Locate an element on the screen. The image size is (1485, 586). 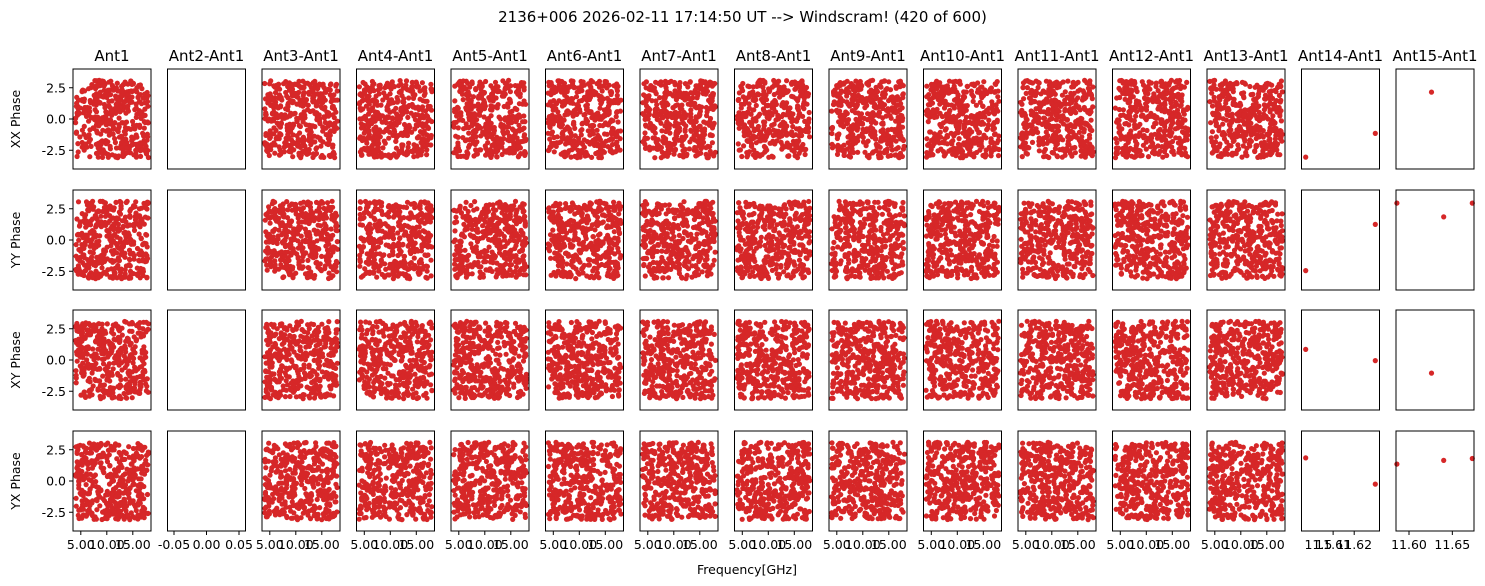
subplot: 2.50.0-2.5XY Phase is located at coordinates (80, 360).